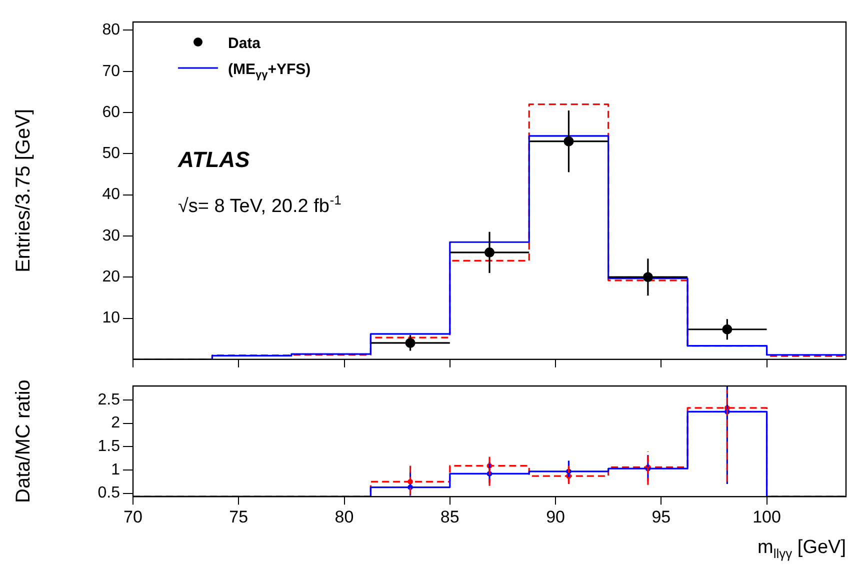 The height and width of the screenshot is (573, 868). Describe the element at coordinates (245, 43) in the screenshot. I see `legend-label: Data` at that location.